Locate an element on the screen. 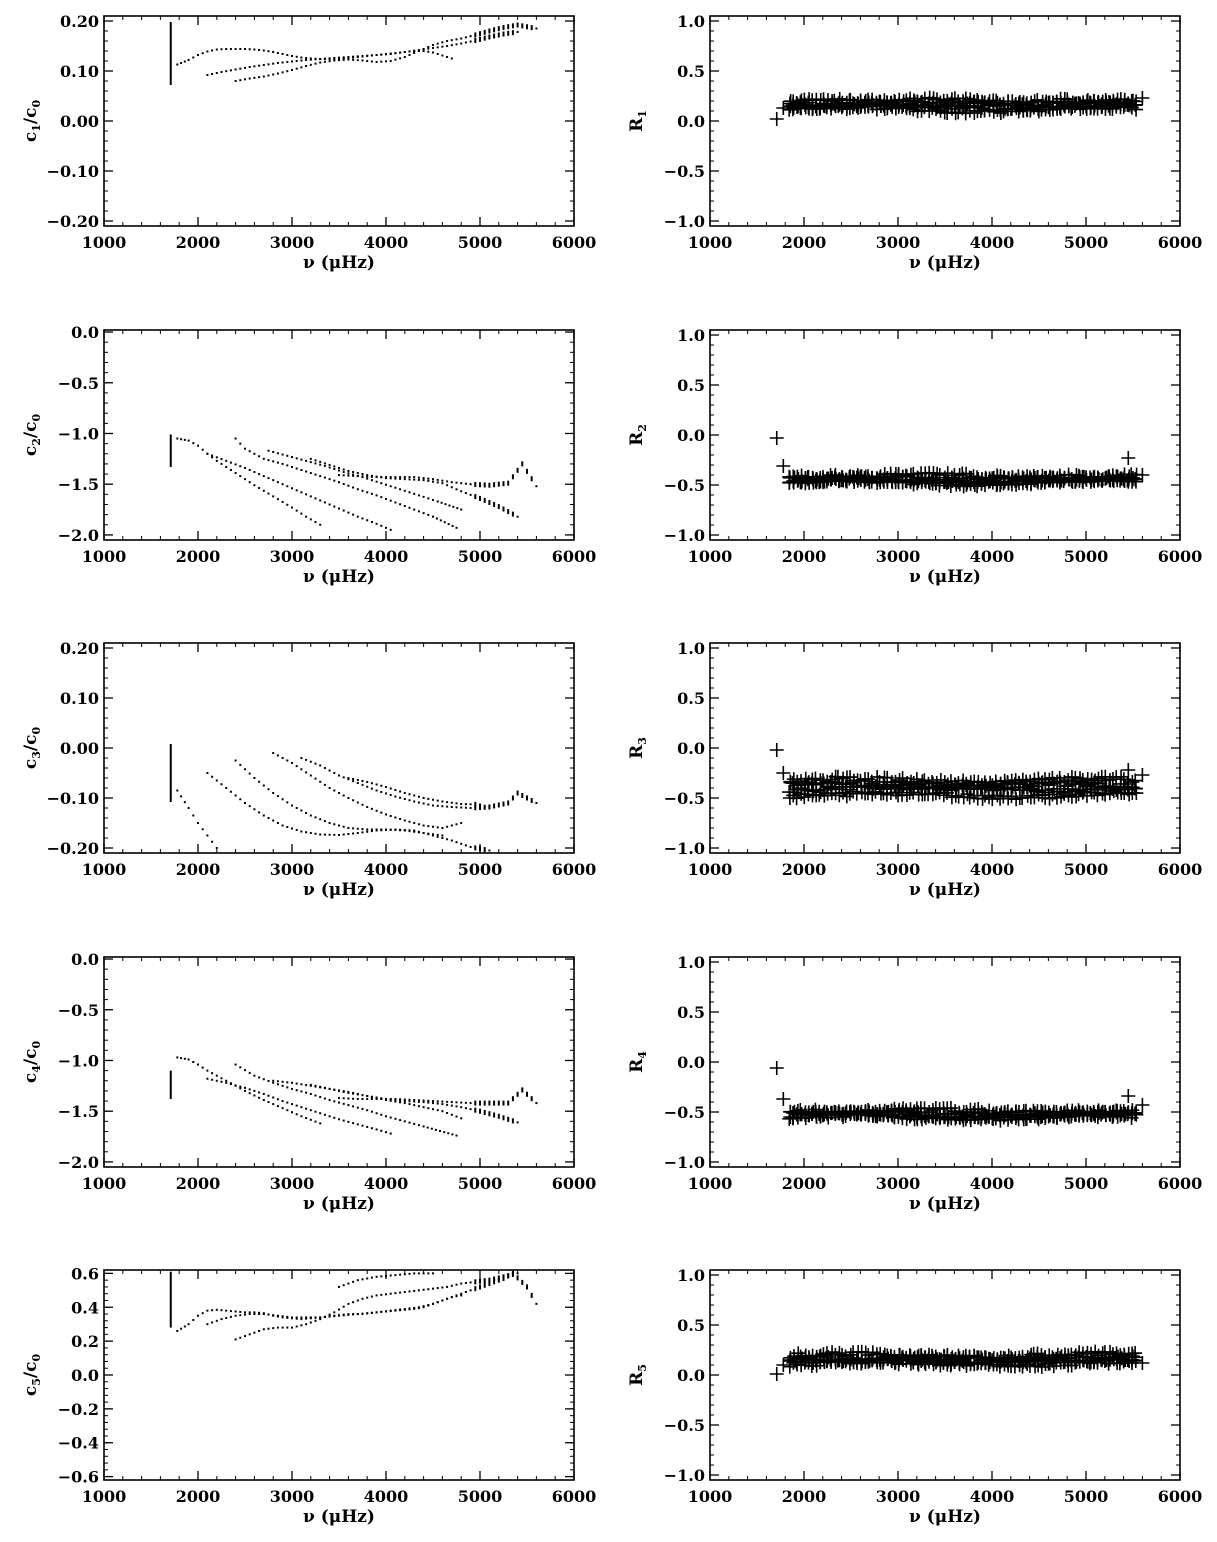 This screenshot has width=1217, height=1542. x-tick-label: 3000 is located at coordinates (292, 242).